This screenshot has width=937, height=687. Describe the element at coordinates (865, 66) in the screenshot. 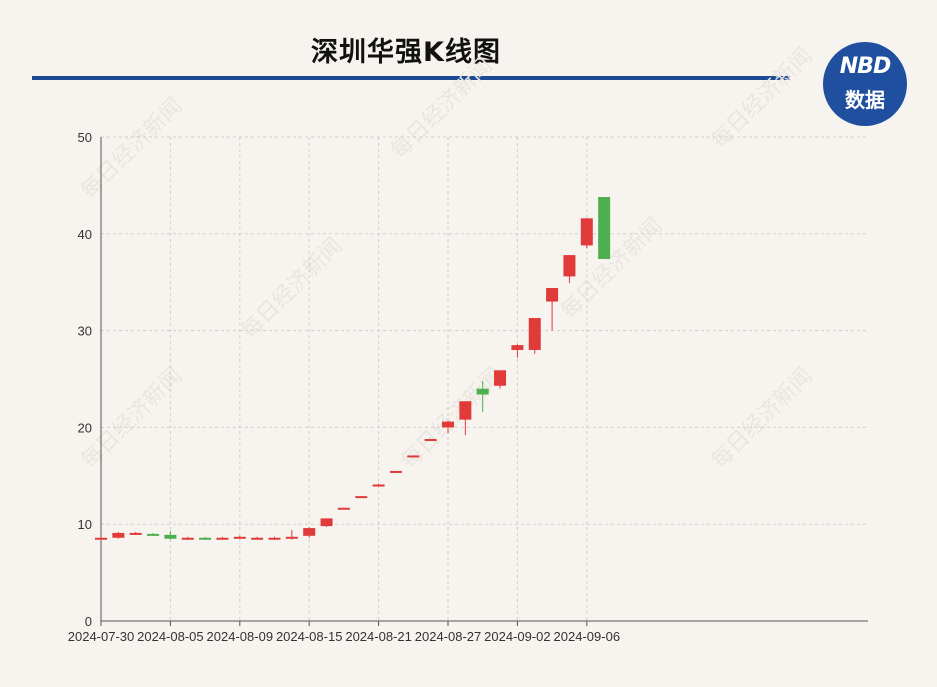

I see `logo-text-nbd: NBD` at that location.